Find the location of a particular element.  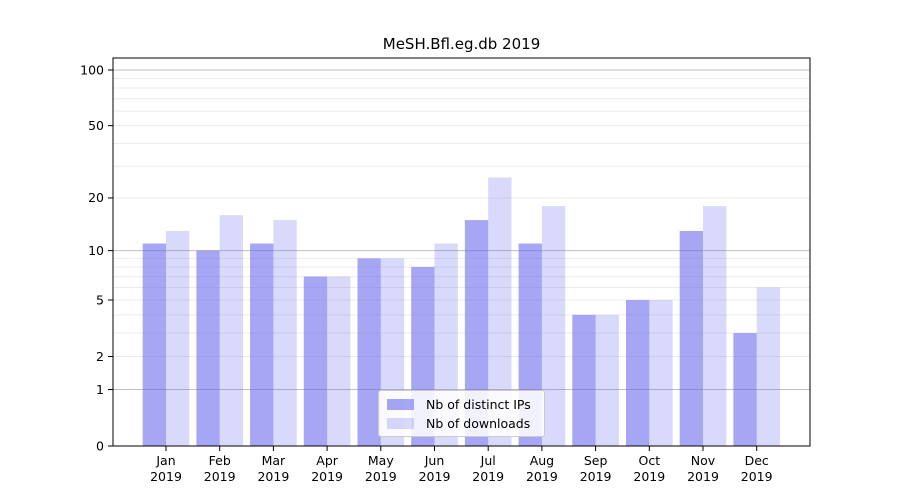

bar-downloads-jul is located at coordinates (500, 311).